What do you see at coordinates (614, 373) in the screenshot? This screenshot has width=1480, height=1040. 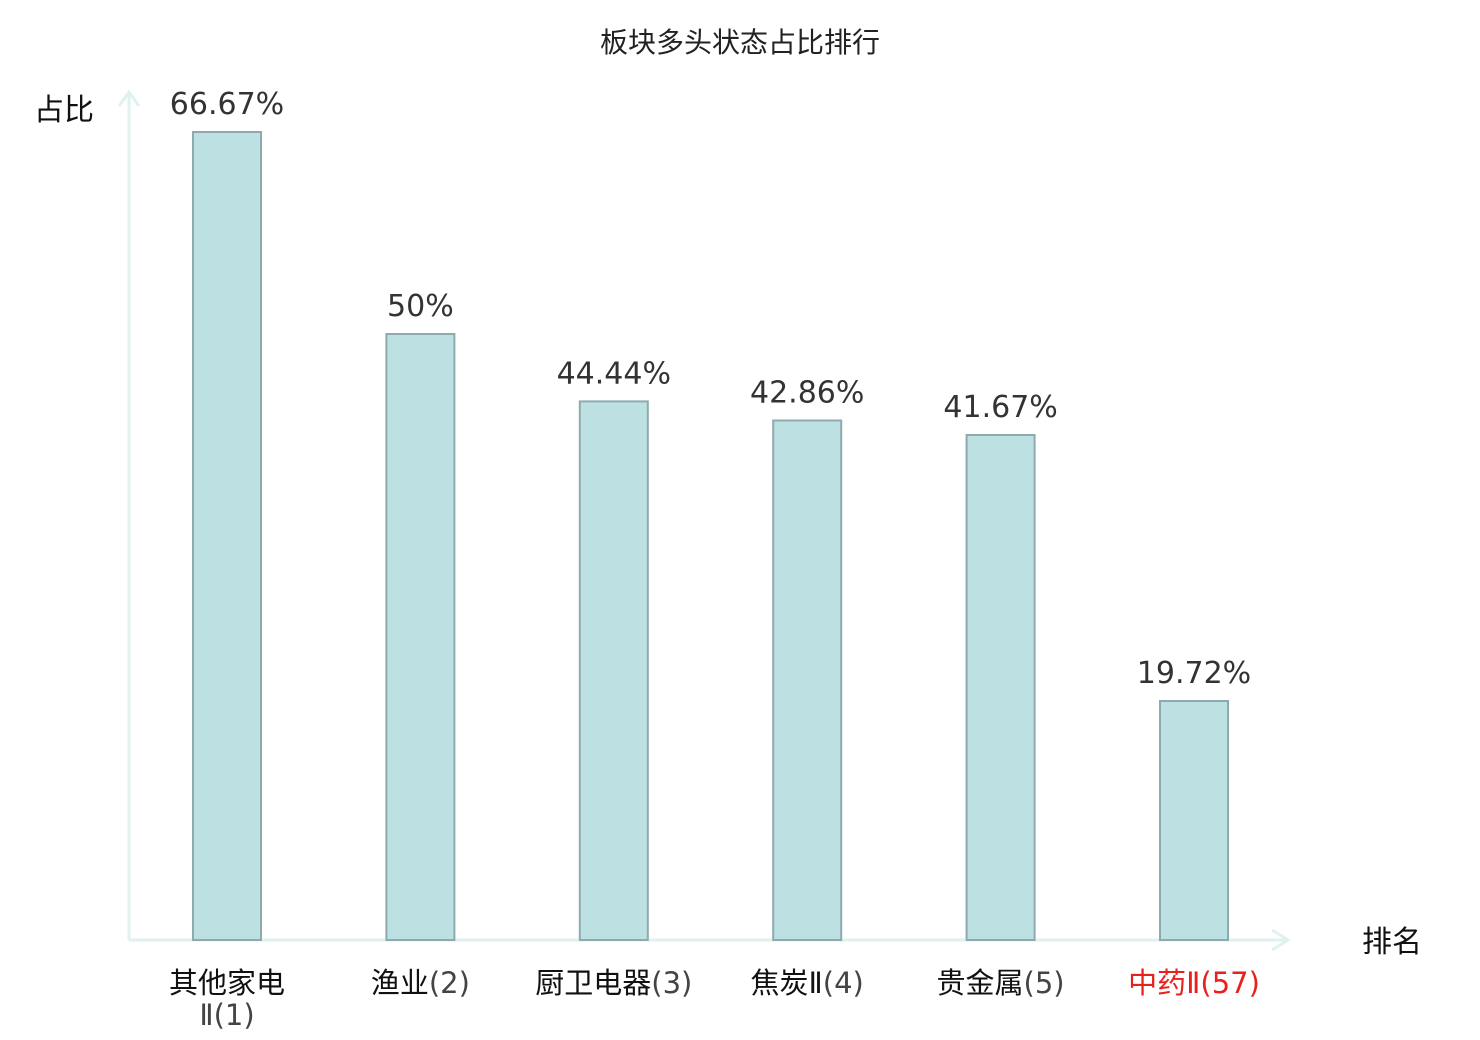 I see `value-label-3: 44.44%` at bounding box center [614, 373].